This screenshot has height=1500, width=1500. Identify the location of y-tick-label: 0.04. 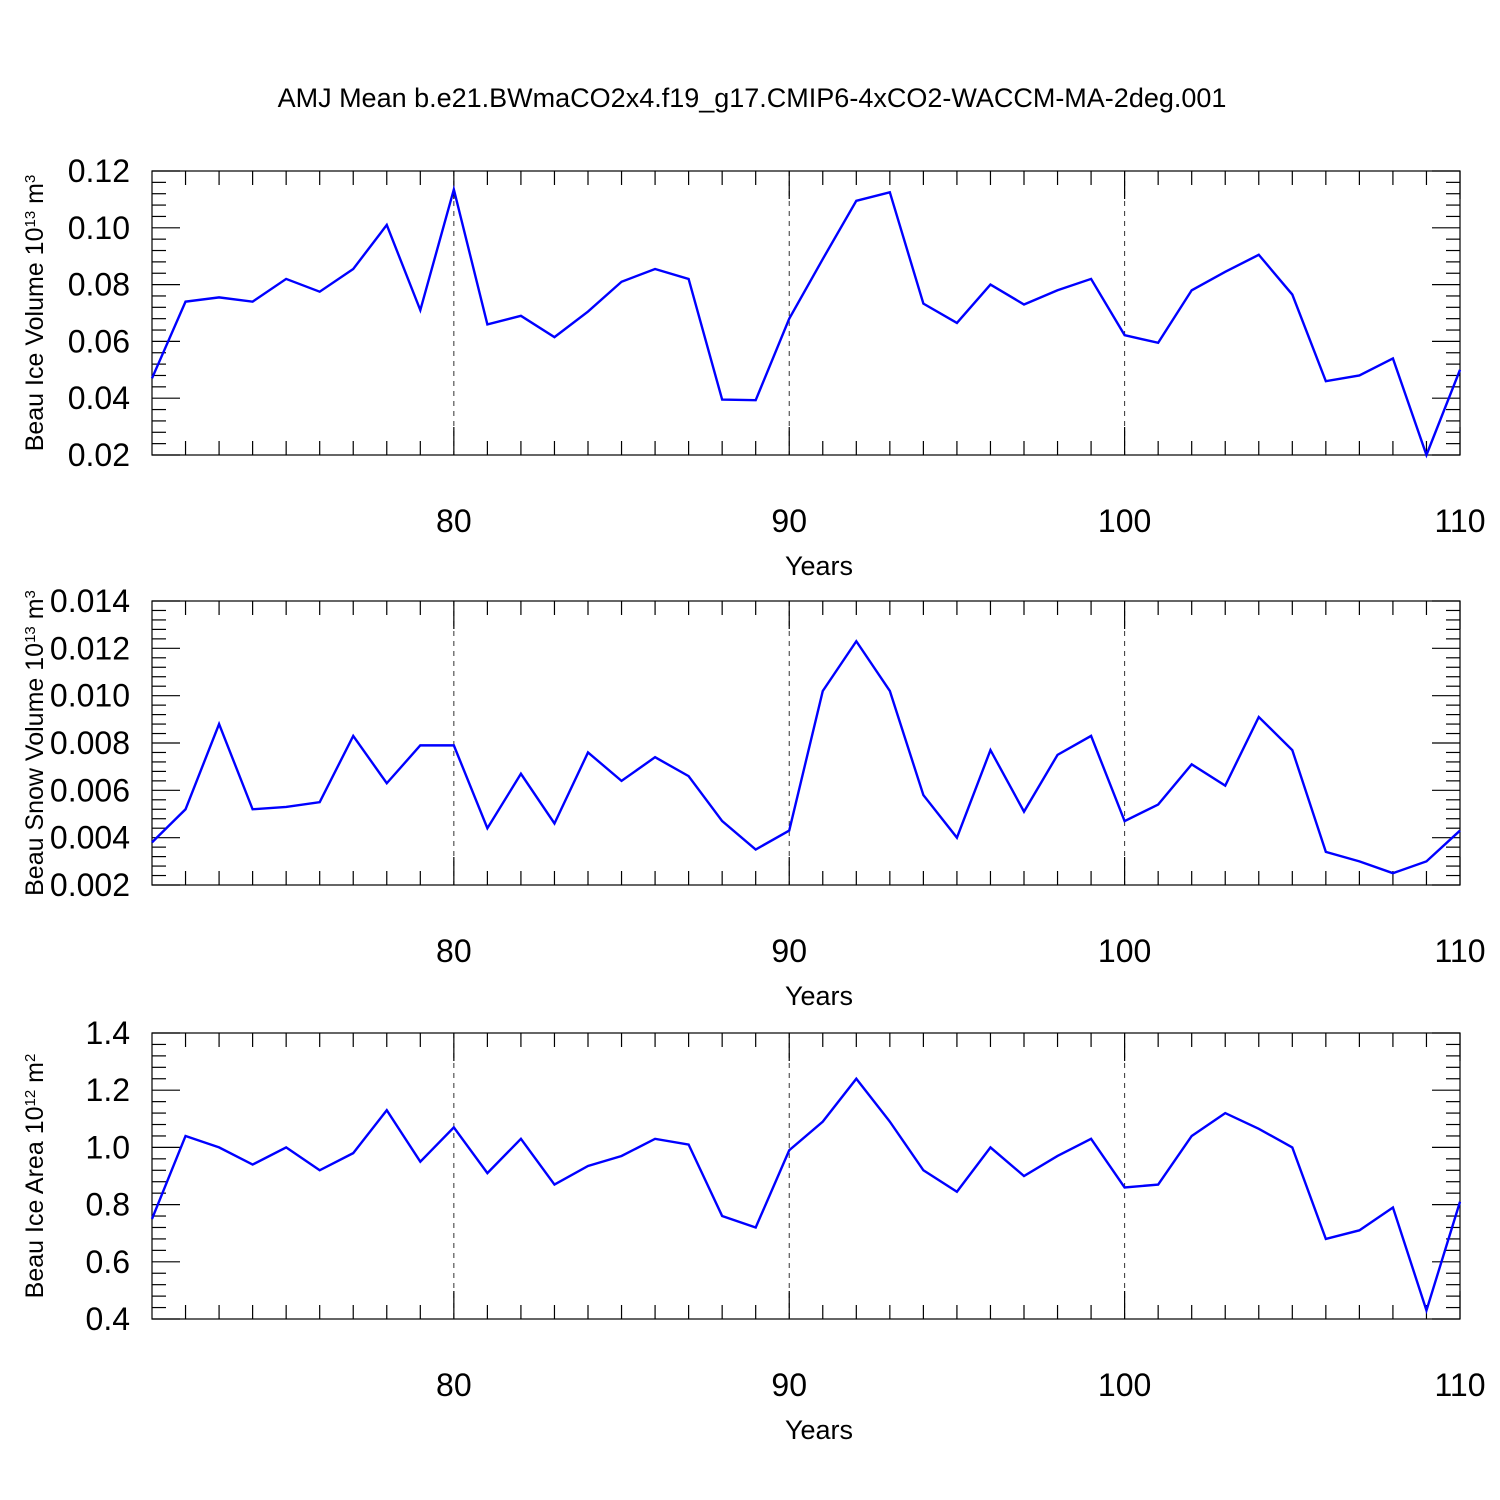
(99, 398).